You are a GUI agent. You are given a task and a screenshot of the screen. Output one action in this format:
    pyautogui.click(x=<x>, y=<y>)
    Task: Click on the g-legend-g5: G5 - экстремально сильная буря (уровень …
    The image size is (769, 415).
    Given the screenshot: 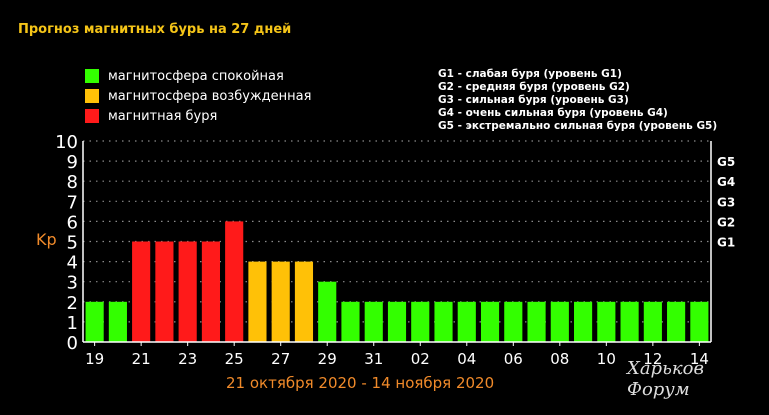 What is the action you would take?
    pyautogui.click(x=578, y=126)
    